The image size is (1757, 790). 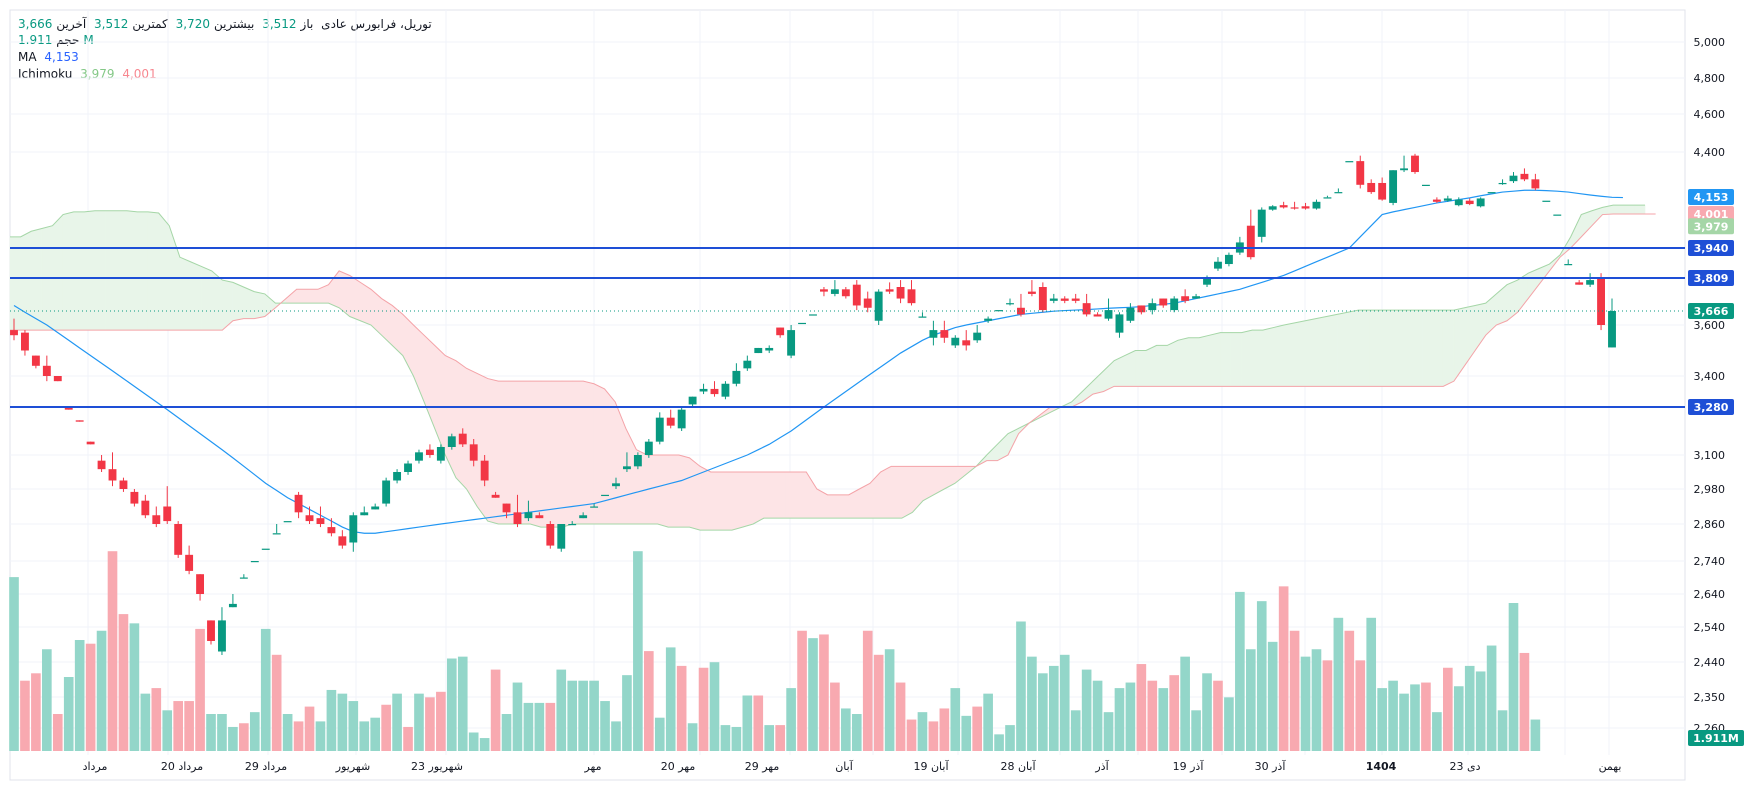 What do you see at coordinates (182, 766) in the screenshot?
I see `x-axis-tick-label: 20 مرداد` at bounding box center [182, 766].